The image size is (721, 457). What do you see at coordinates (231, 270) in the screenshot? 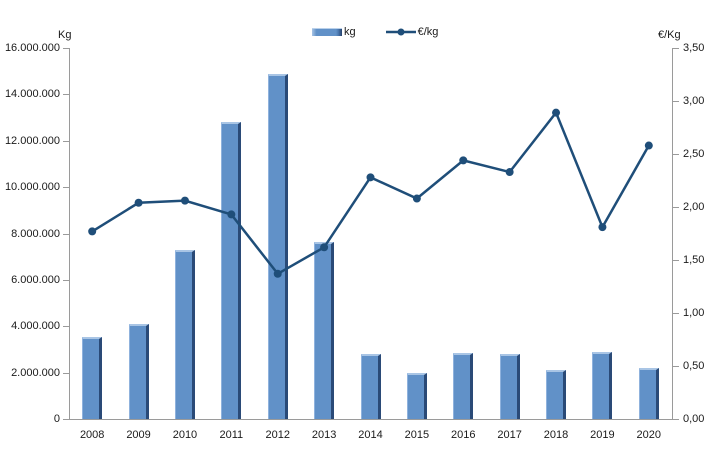
I see `bar-2011` at bounding box center [231, 270].